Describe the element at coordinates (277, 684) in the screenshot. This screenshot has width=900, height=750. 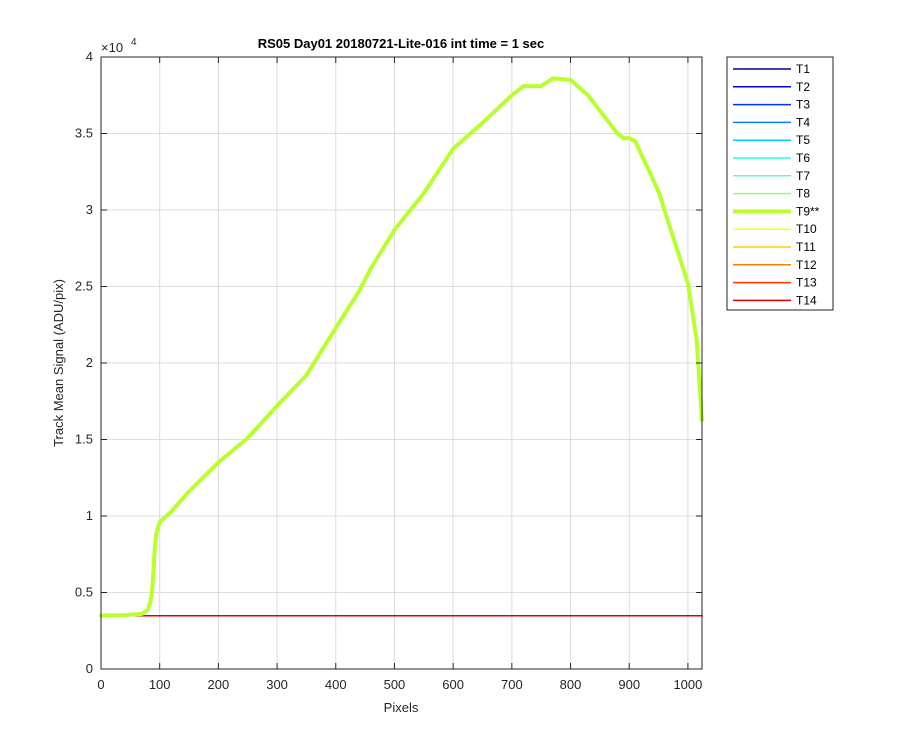
I see `x-tick-label: 300` at that location.